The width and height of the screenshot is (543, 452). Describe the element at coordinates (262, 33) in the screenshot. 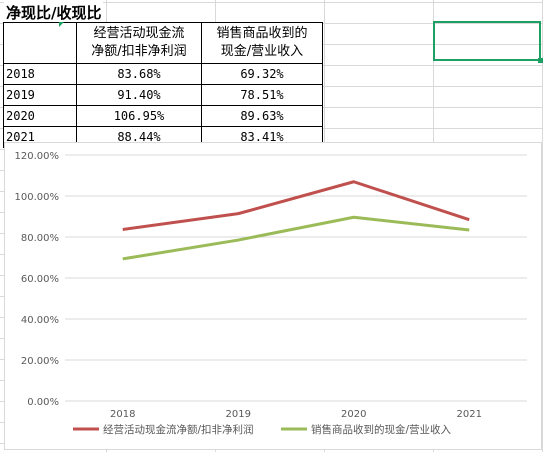

I see `header-line: 销售商品收到的` at that location.